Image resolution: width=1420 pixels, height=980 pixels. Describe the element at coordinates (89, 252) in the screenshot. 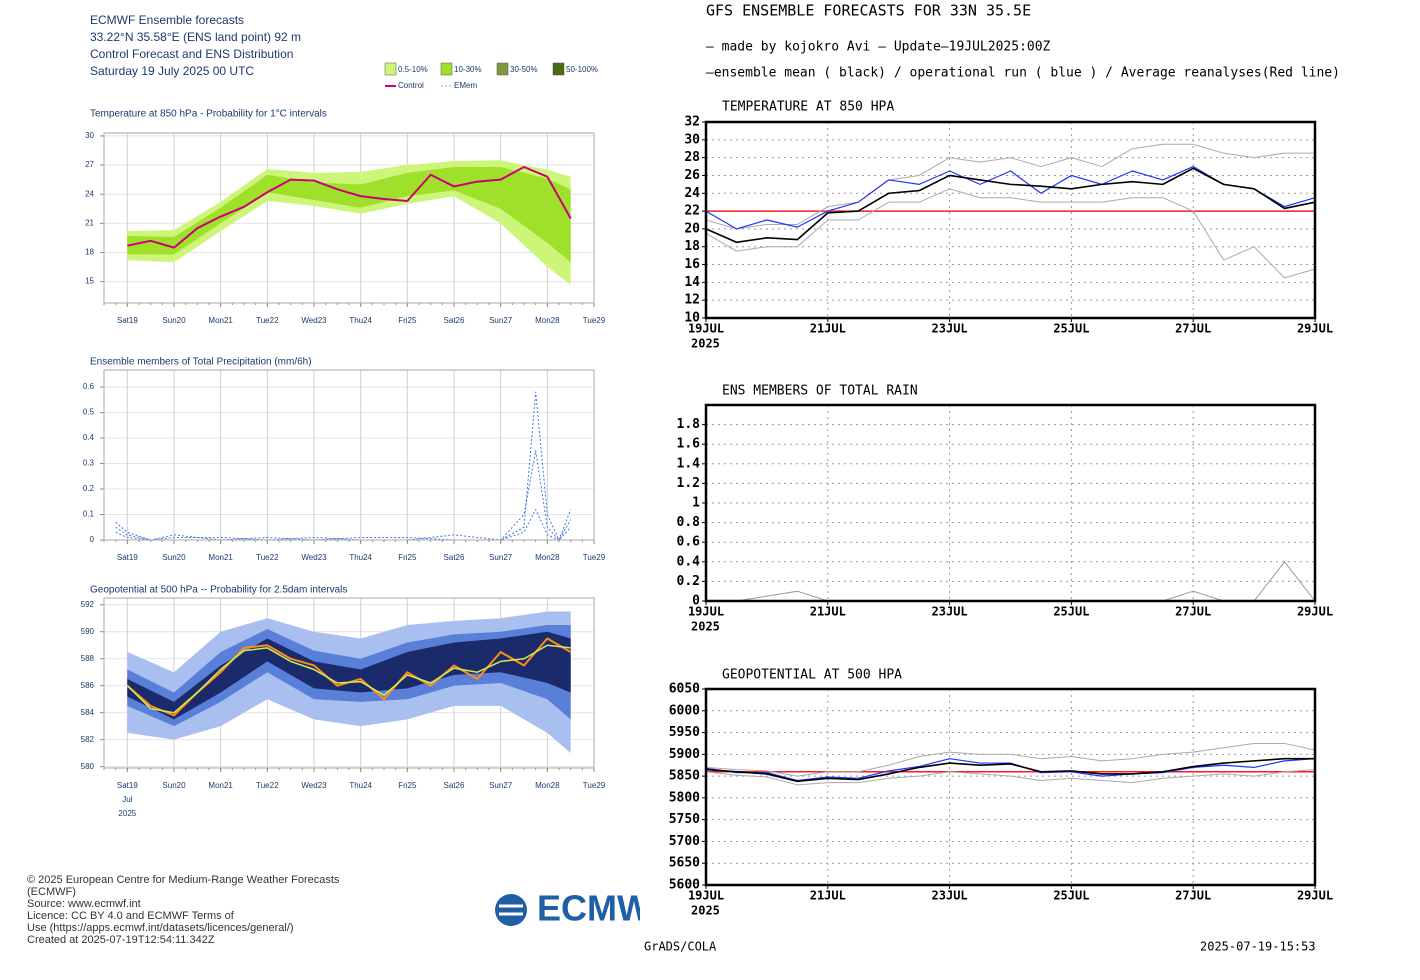

I see `y-tick-label: 18` at that location.